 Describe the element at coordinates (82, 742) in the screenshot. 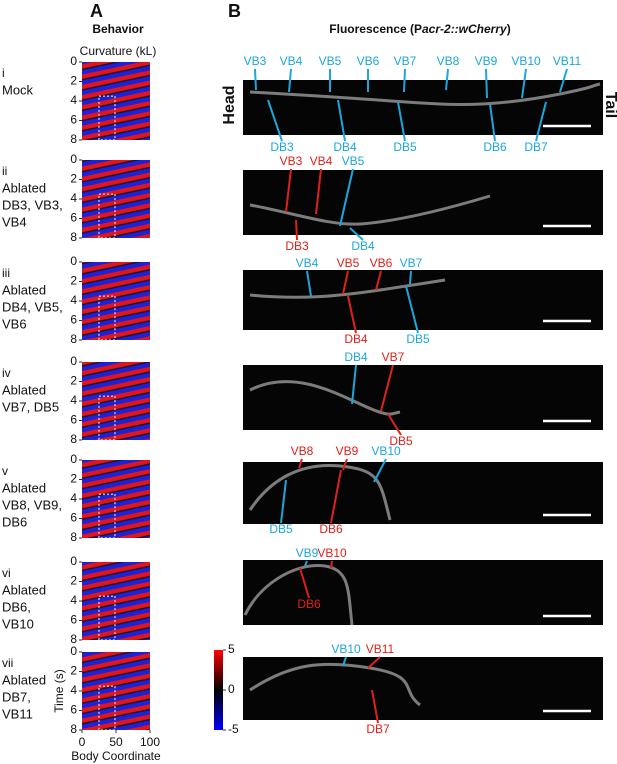

I see `x-tick-label: 0` at that location.